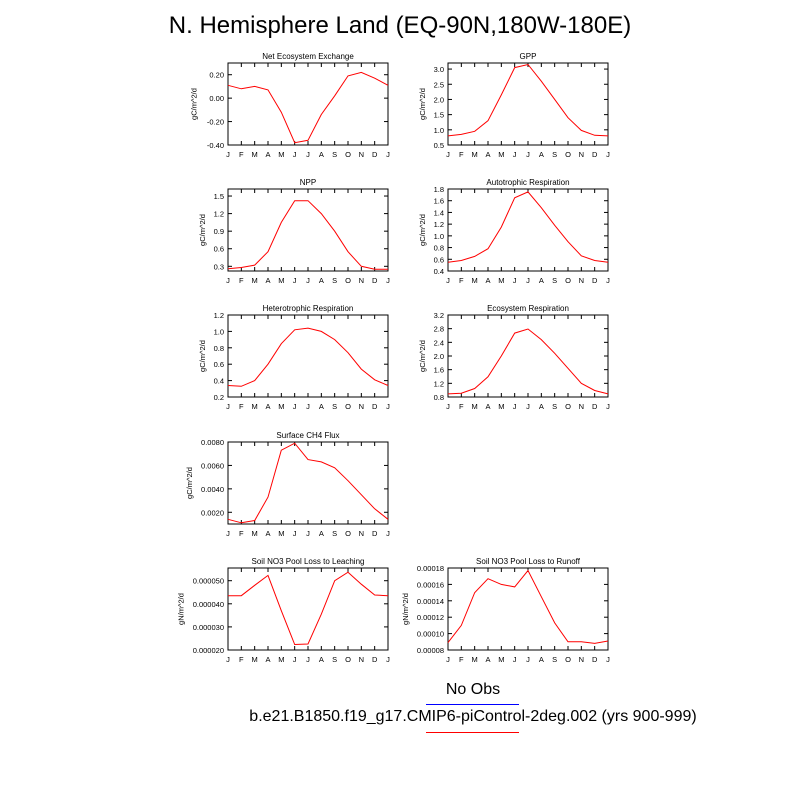 The width and height of the screenshot is (800, 800). I want to click on y-tick-label: 0.20, so click(216, 75).